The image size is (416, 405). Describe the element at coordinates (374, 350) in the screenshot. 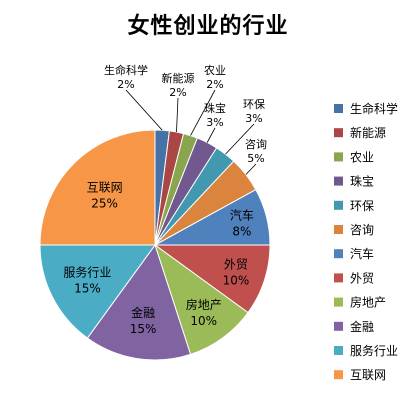

I see `legend-label: 服务行业` at that location.